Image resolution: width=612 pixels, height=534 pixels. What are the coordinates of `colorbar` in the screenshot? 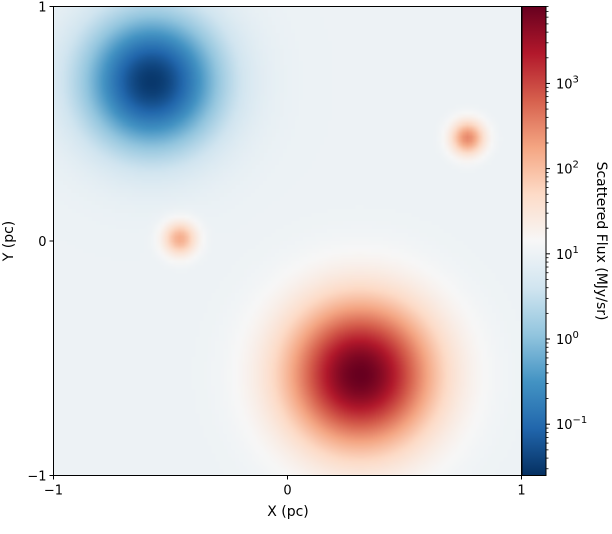 It's located at (534, 241).